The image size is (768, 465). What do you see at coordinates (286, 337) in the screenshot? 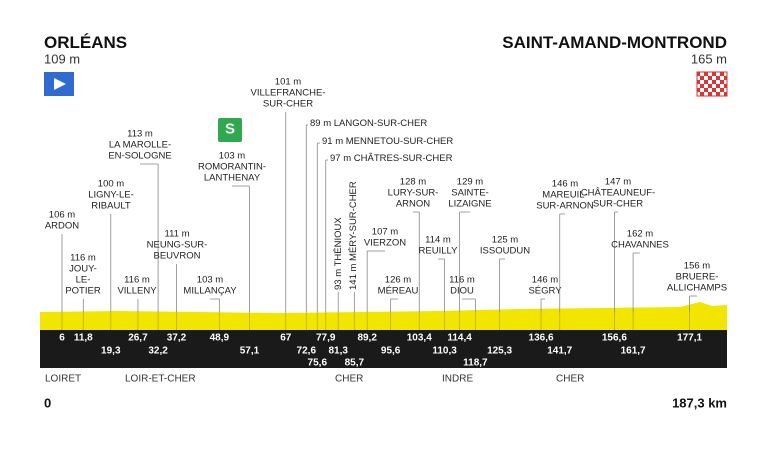
I see `km-label: 67` at bounding box center [286, 337].